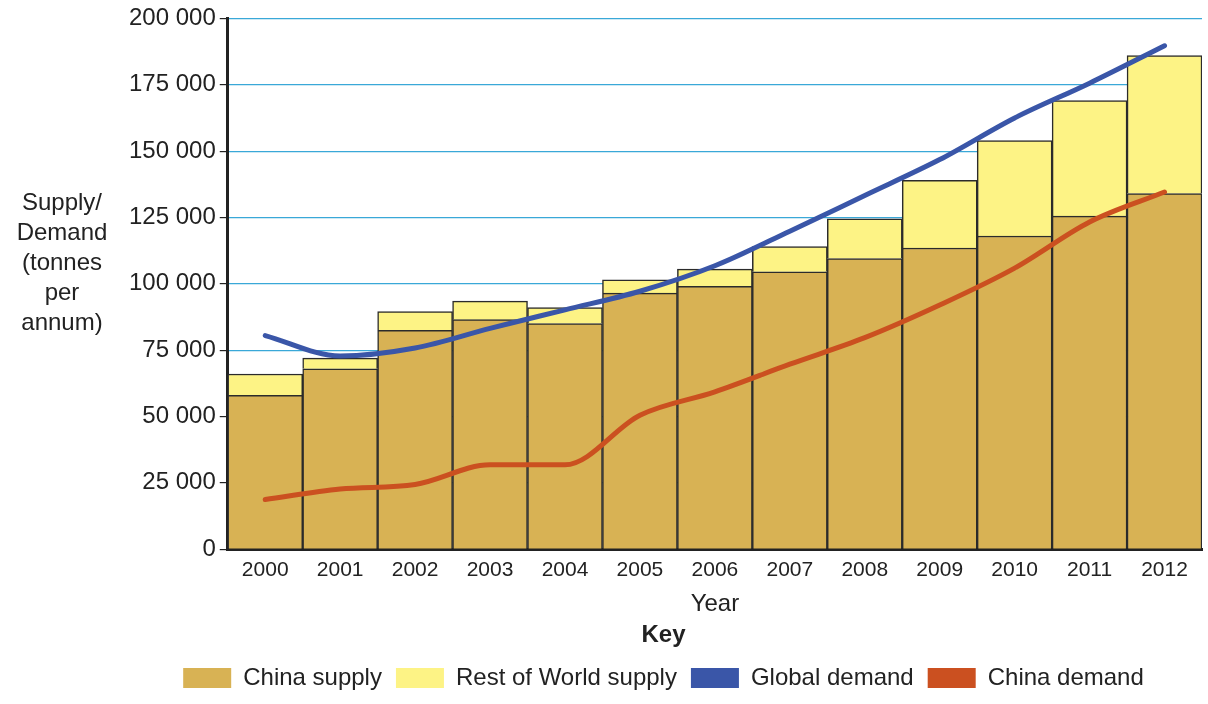 The width and height of the screenshot is (1208, 704). What do you see at coordinates (172, 149) in the screenshot?
I see `y-tick-label: 150 000` at bounding box center [172, 149].